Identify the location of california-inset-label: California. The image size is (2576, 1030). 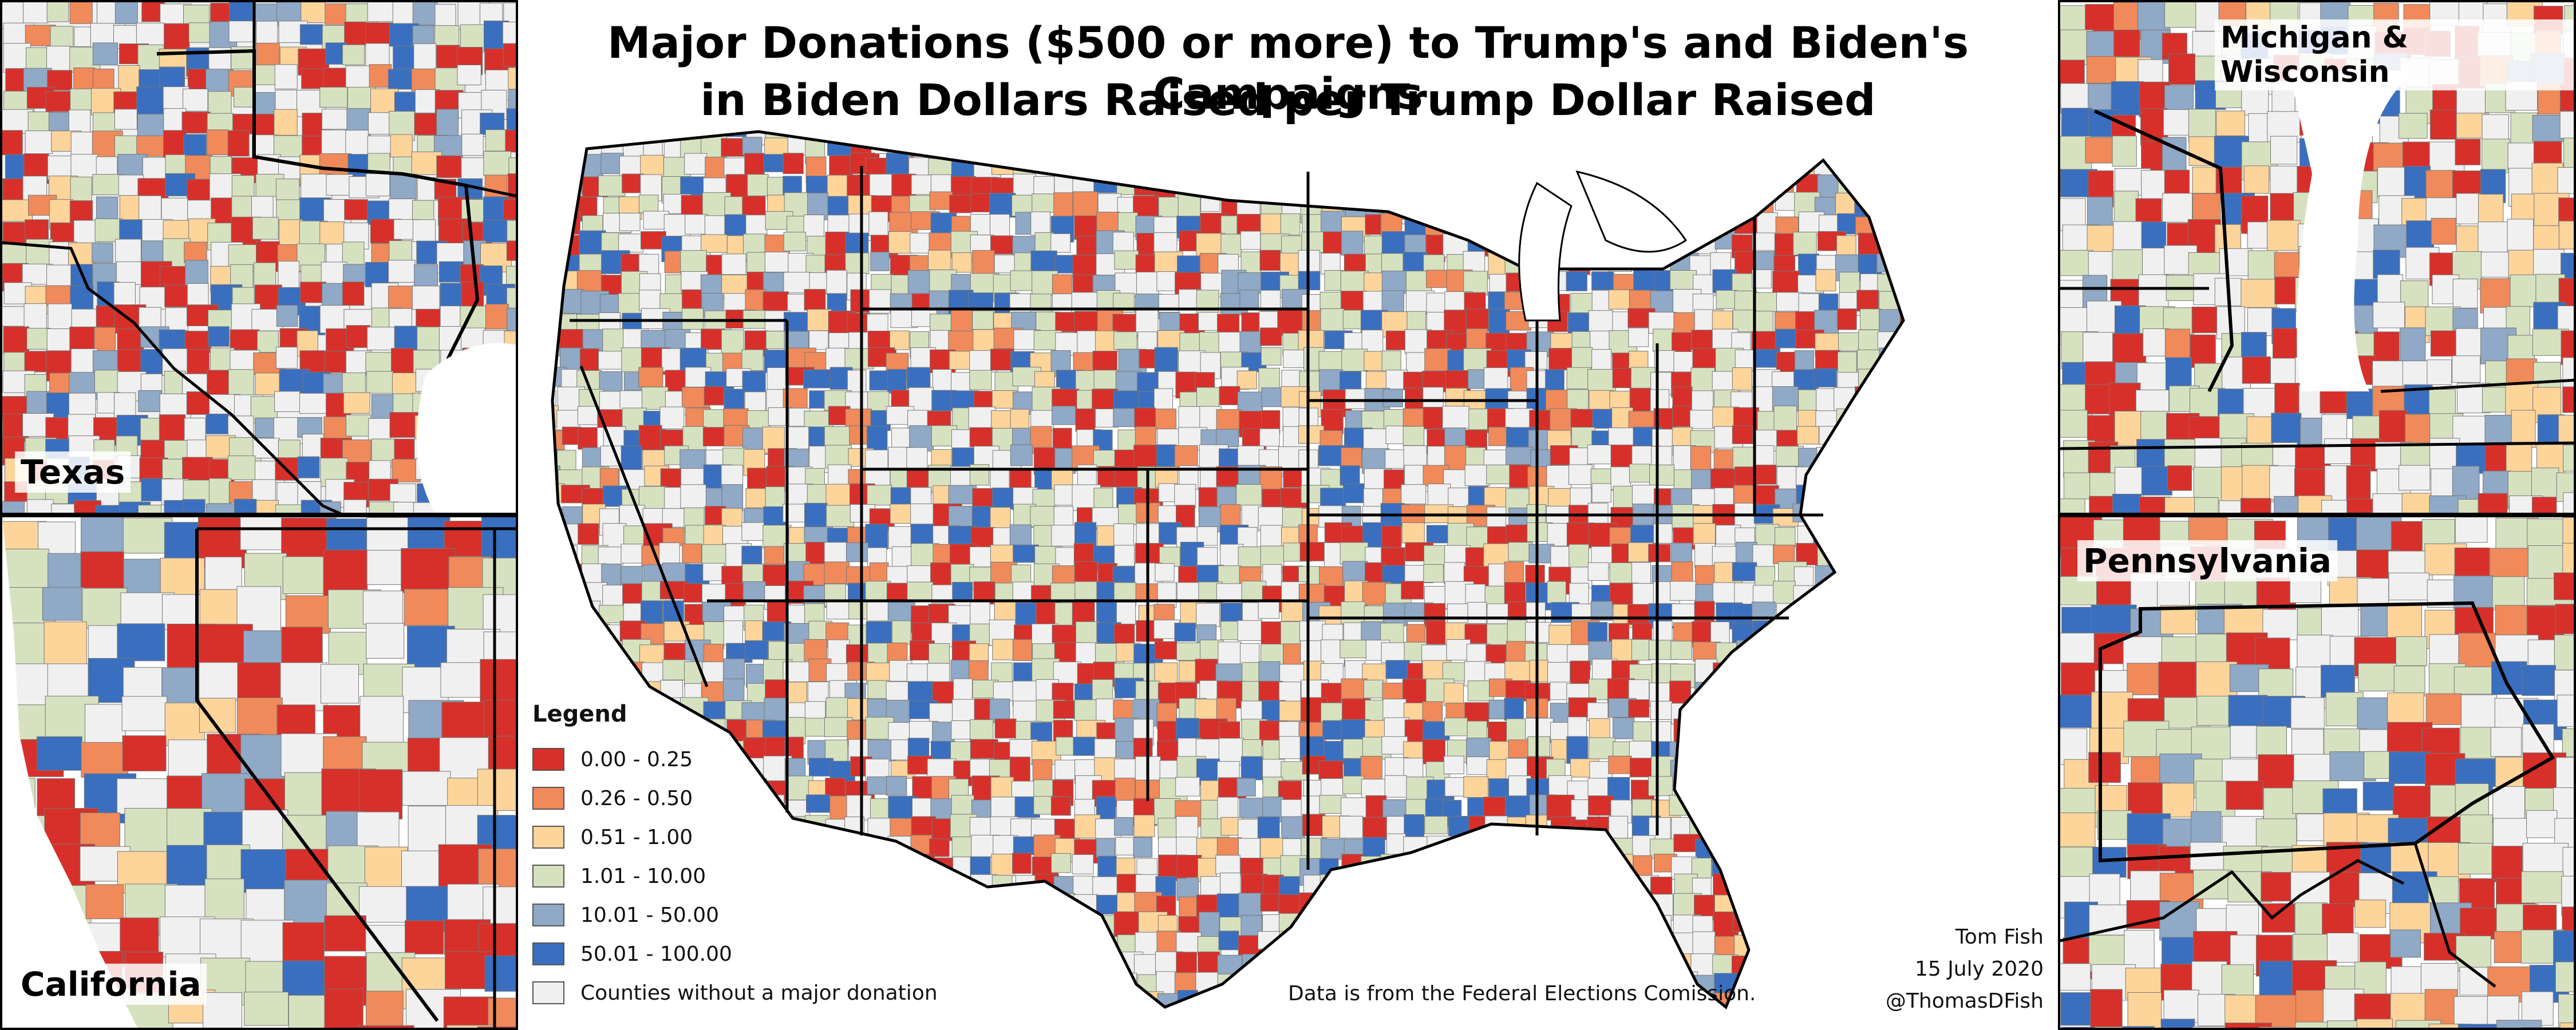
(111, 984).